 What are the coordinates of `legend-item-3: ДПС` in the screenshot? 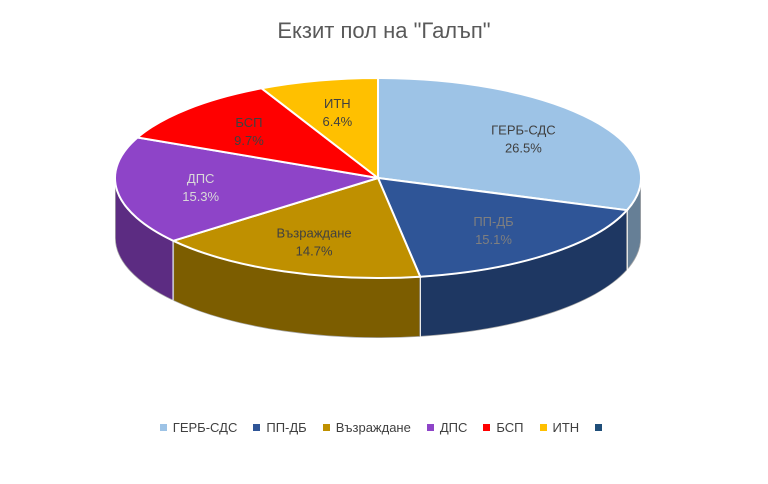 It's located at (447, 427).